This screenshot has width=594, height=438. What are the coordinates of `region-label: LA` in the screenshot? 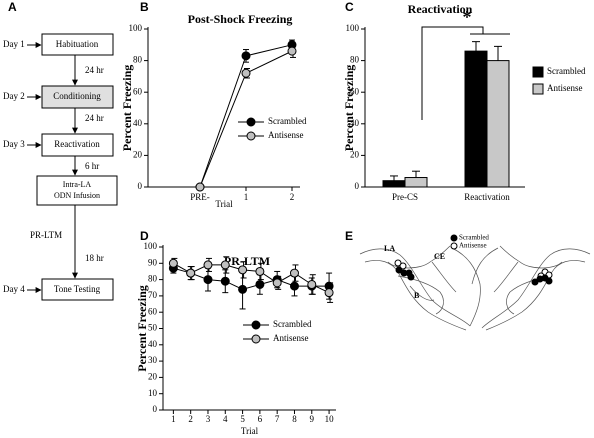 It's located at (389, 248).